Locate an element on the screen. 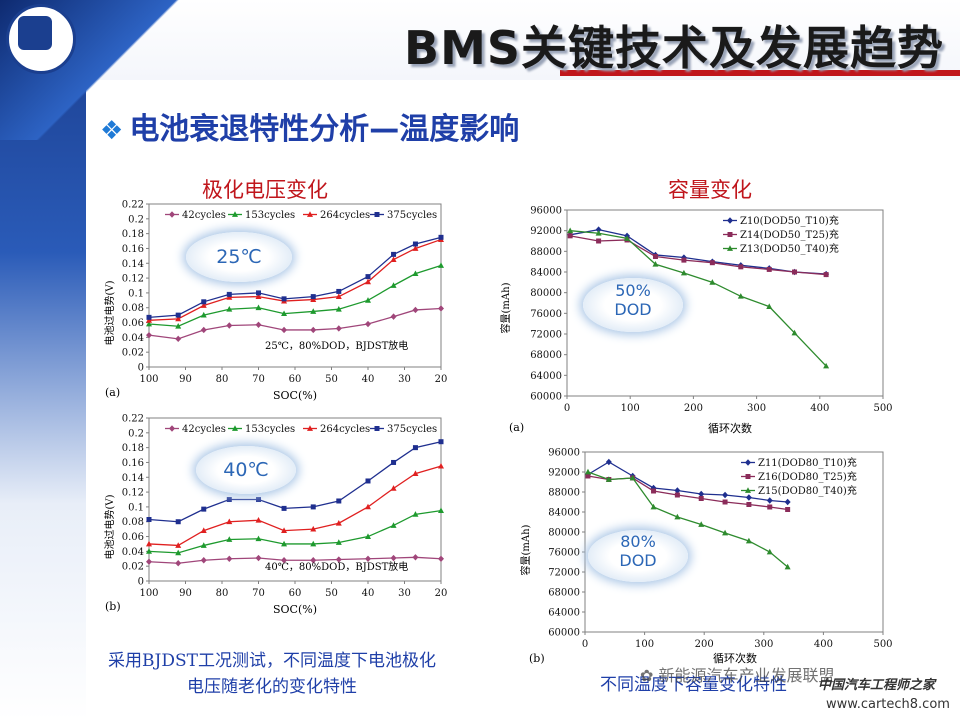 The height and width of the screenshot is (720, 960). wechat-icon: ✿ is located at coordinates (649, 675).